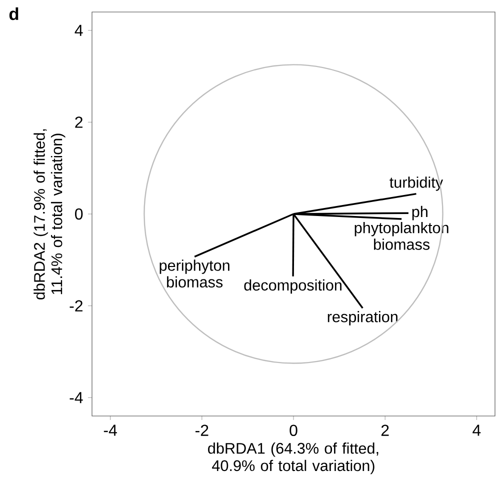 The height and width of the screenshot is (491, 500). What do you see at coordinates (294, 430) in the screenshot?
I see `x-tick-label: 0` at bounding box center [294, 430].